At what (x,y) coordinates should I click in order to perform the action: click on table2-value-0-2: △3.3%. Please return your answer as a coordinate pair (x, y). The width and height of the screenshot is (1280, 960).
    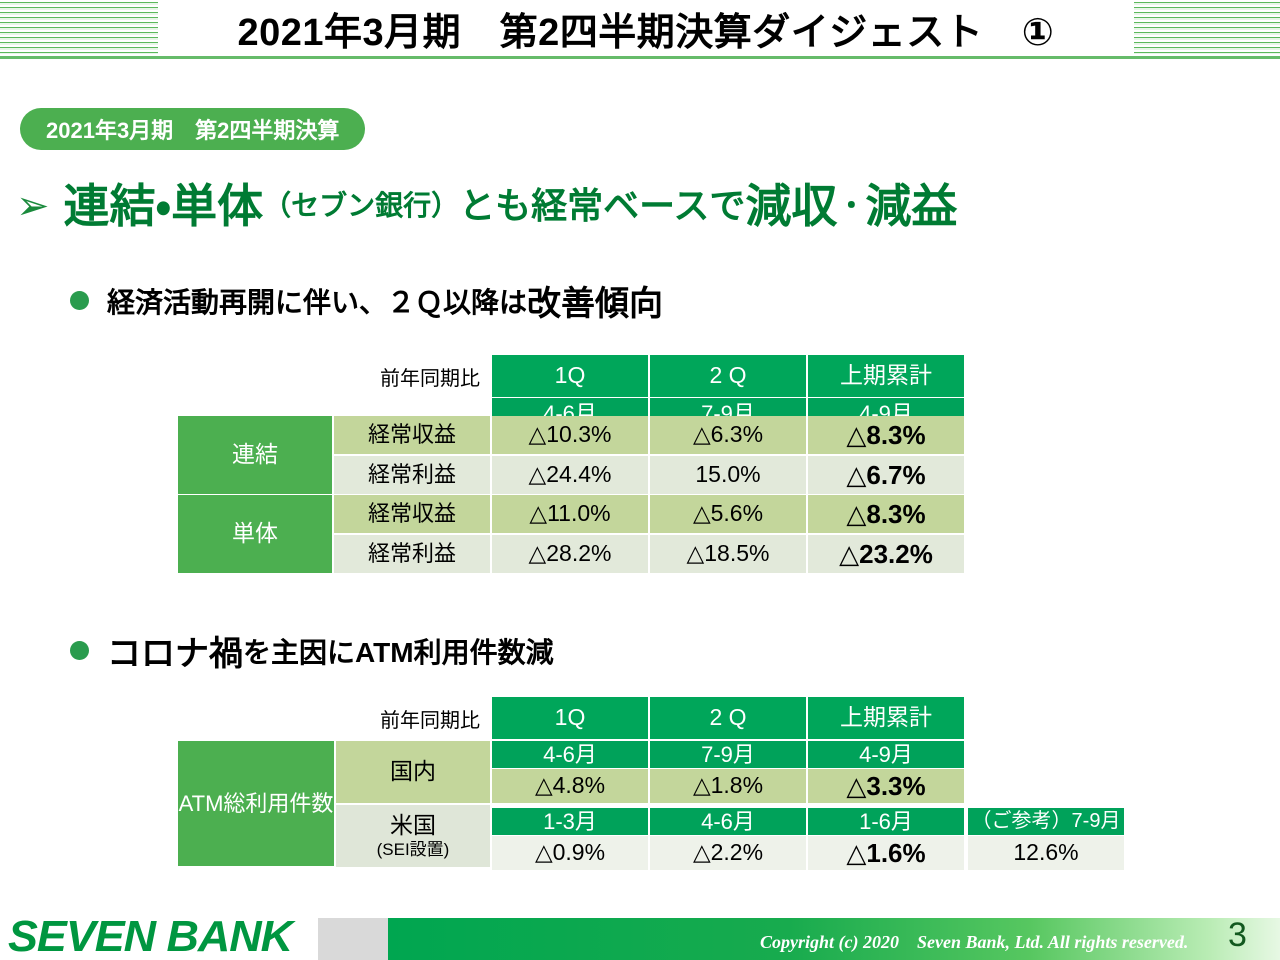
    Looking at the image, I should click on (886, 786).